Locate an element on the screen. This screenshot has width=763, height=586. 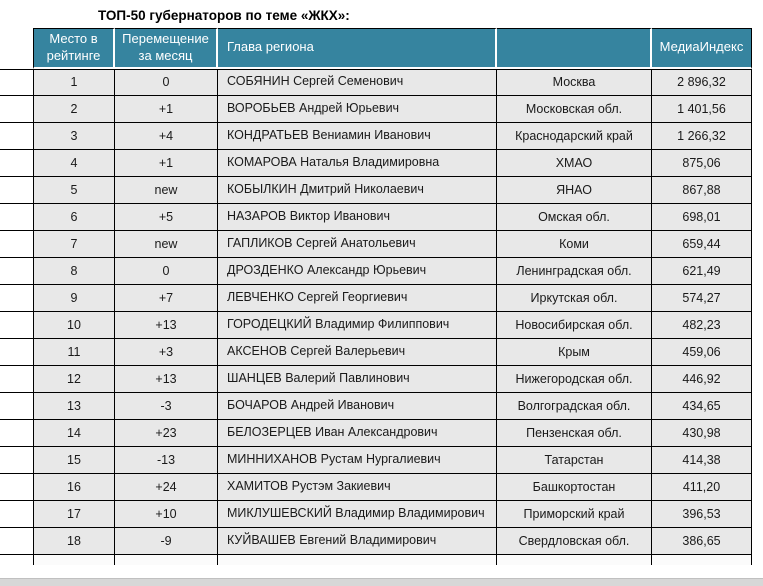
region-cell: Нижегородская обл. is located at coordinates (574, 379).